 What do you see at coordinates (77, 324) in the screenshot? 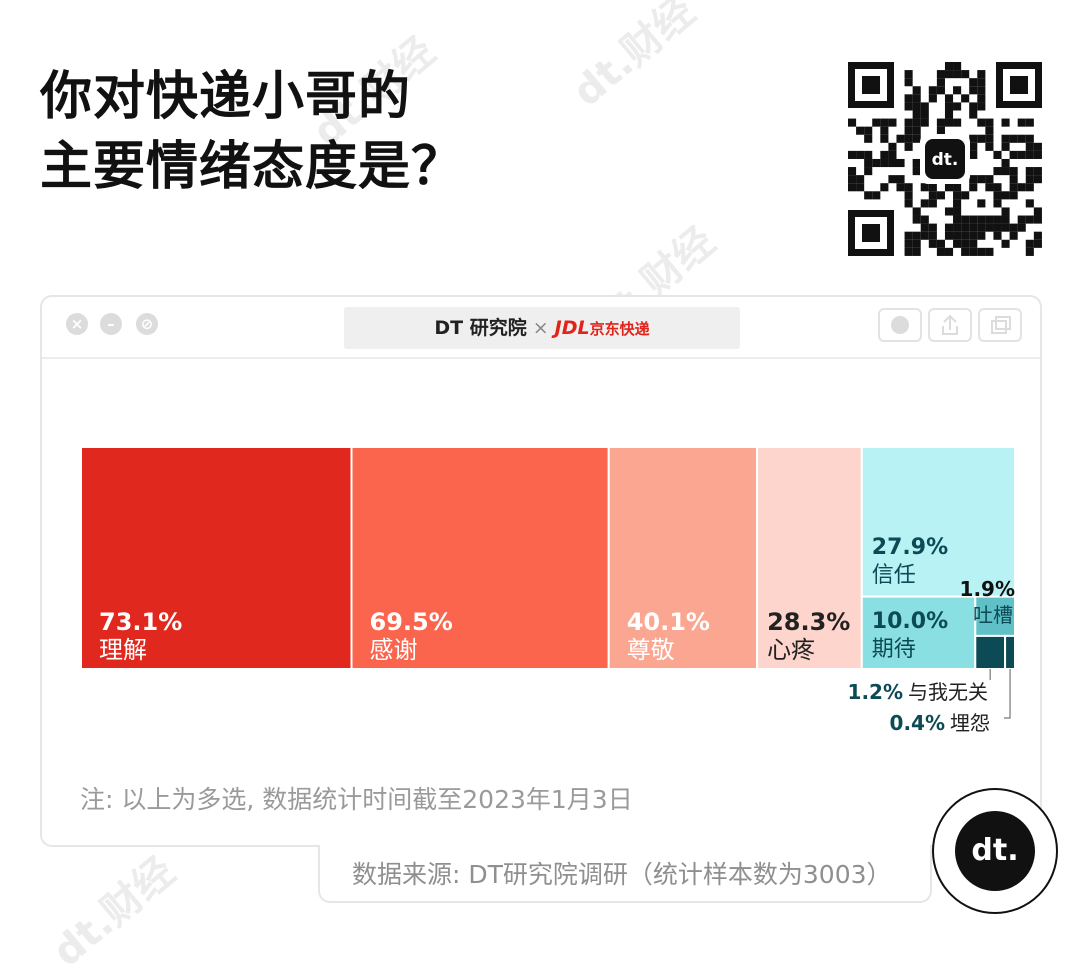
I see `close-icon: ×` at bounding box center [77, 324].